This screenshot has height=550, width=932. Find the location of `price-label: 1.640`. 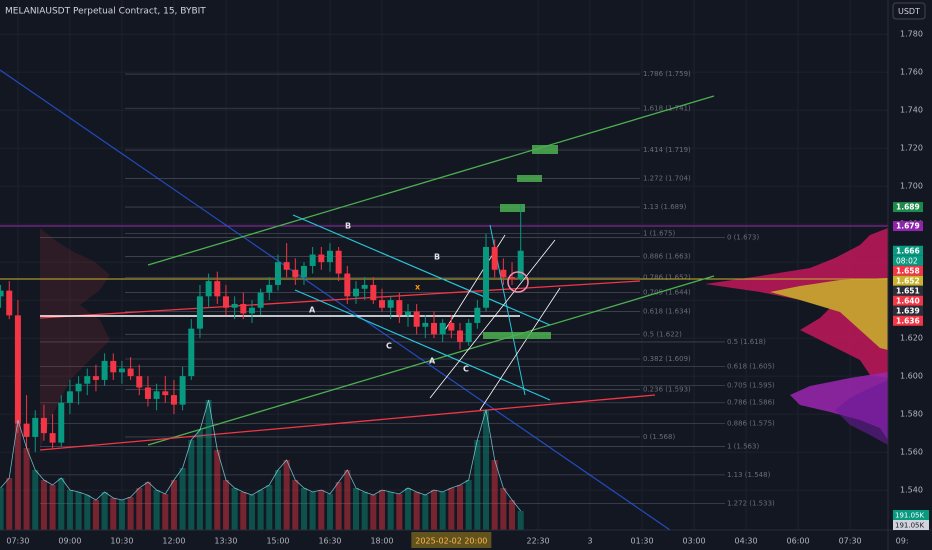

price-label: 1.640 is located at coordinates (908, 300).